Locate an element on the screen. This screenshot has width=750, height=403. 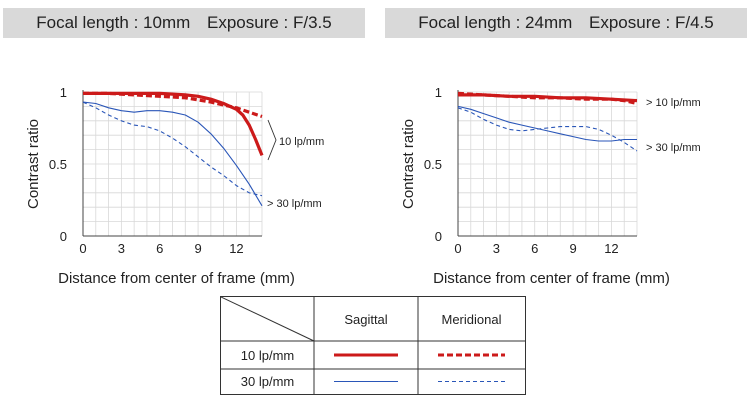
focal-length-label: Focal length : 10mm is located at coordinates (113, 22).